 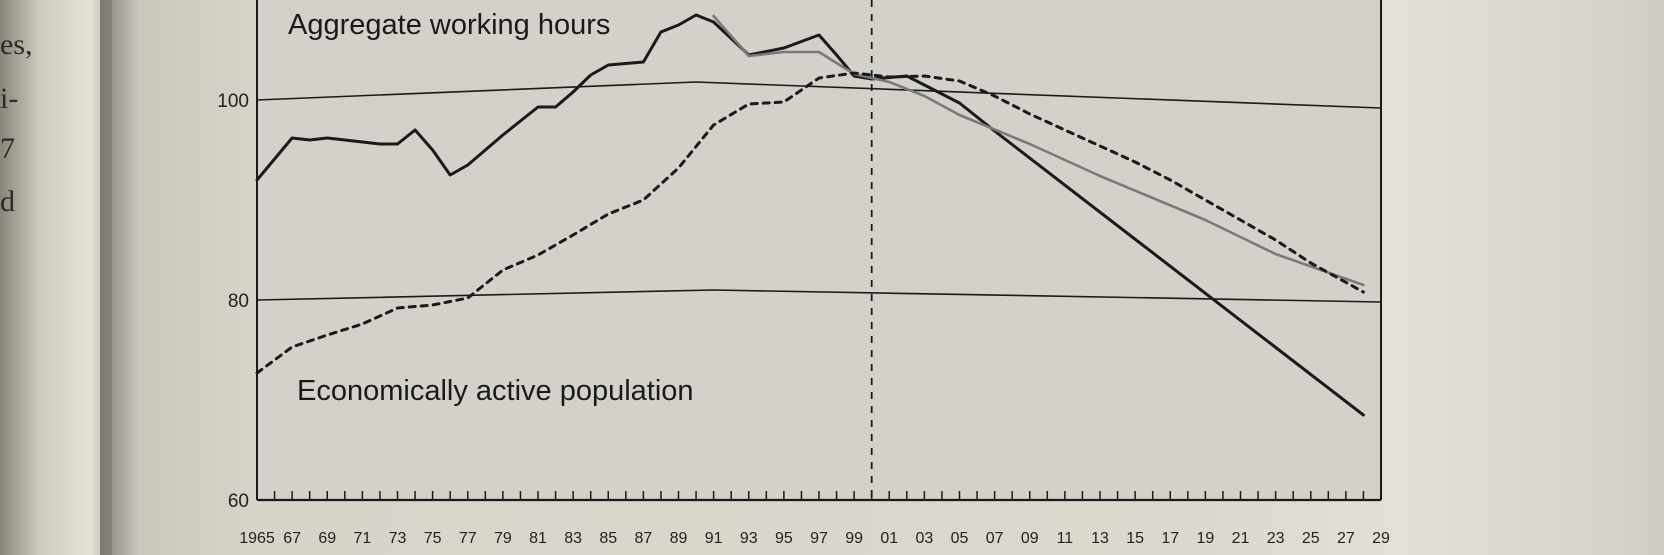 What do you see at coordinates (7, 148) in the screenshot?
I see `left-page-fragment: 7` at bounding box center [7, 148].